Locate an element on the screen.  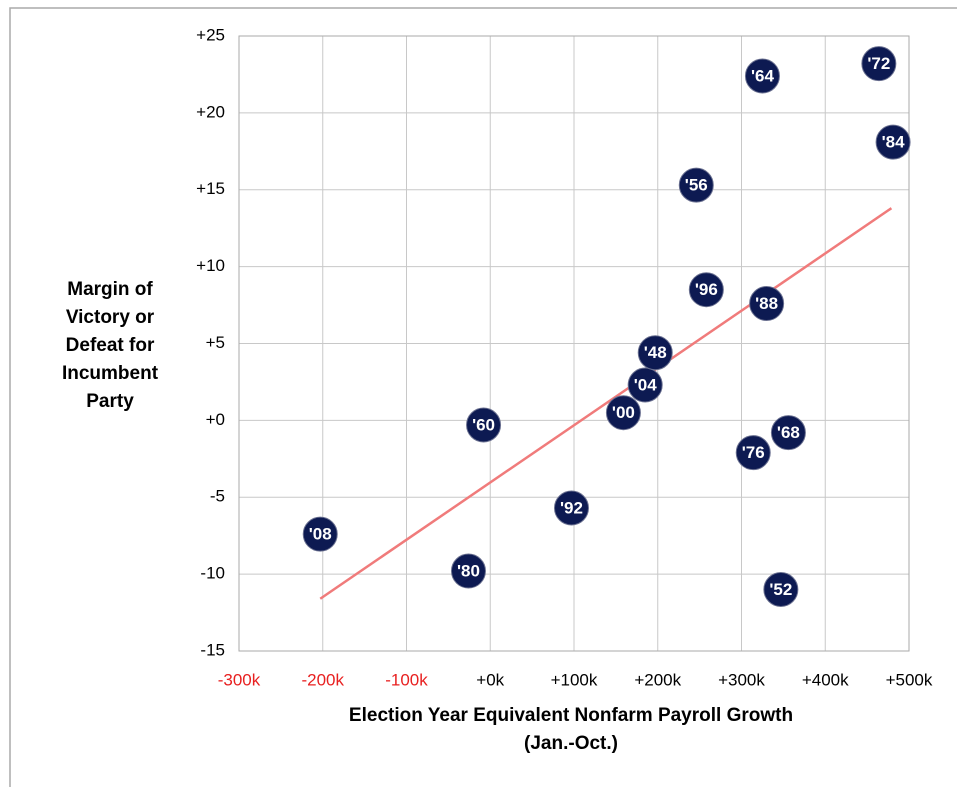
x-tick-label: +200k is located at coordinates (657, 679).